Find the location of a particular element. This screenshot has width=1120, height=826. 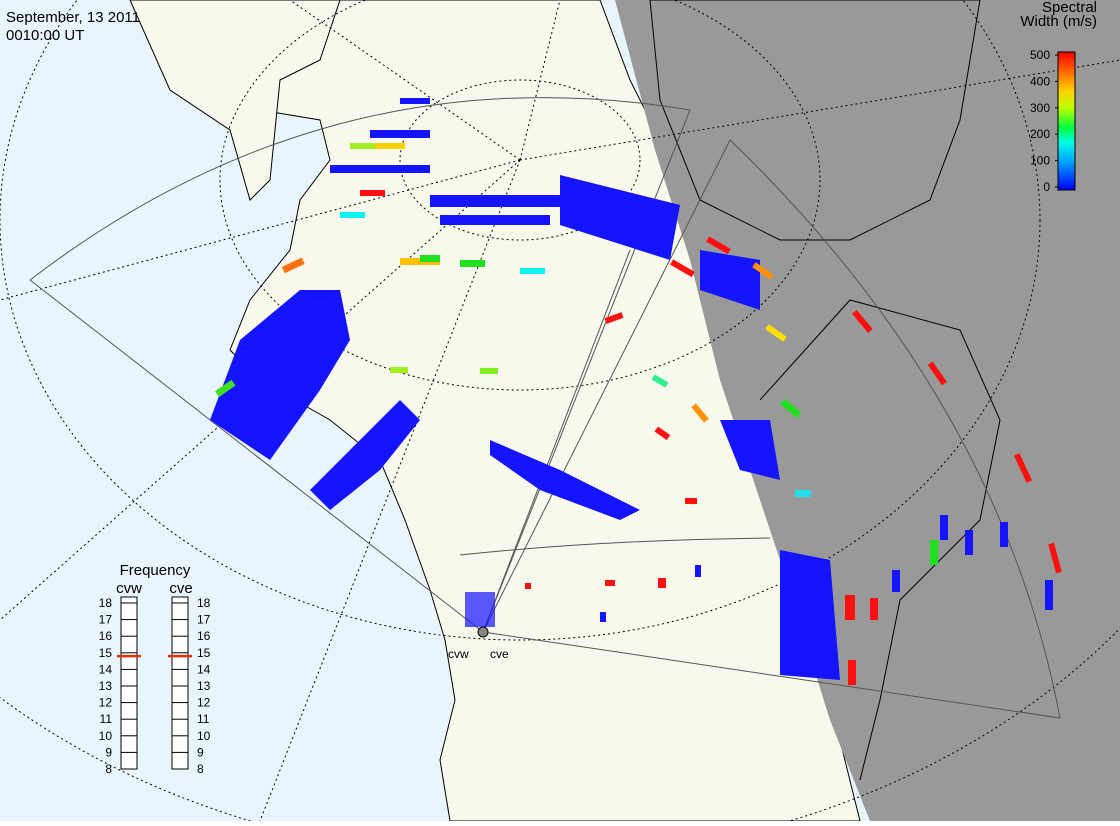

radar-name: cvw is located at coordinates (129, 588).